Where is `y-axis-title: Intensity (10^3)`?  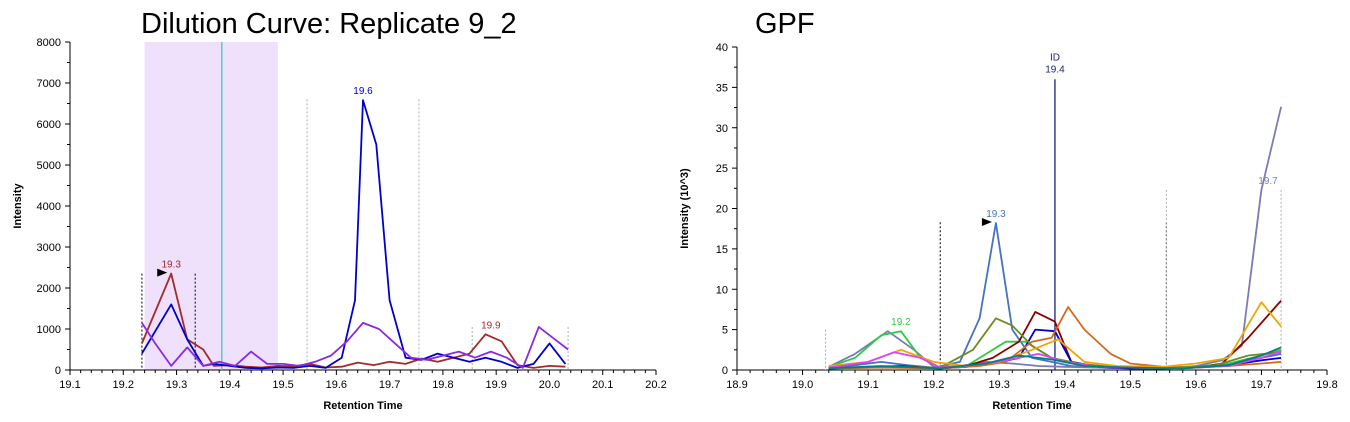 y-axis-title: Intensity (10^3) is located at coordinates (685, 208).